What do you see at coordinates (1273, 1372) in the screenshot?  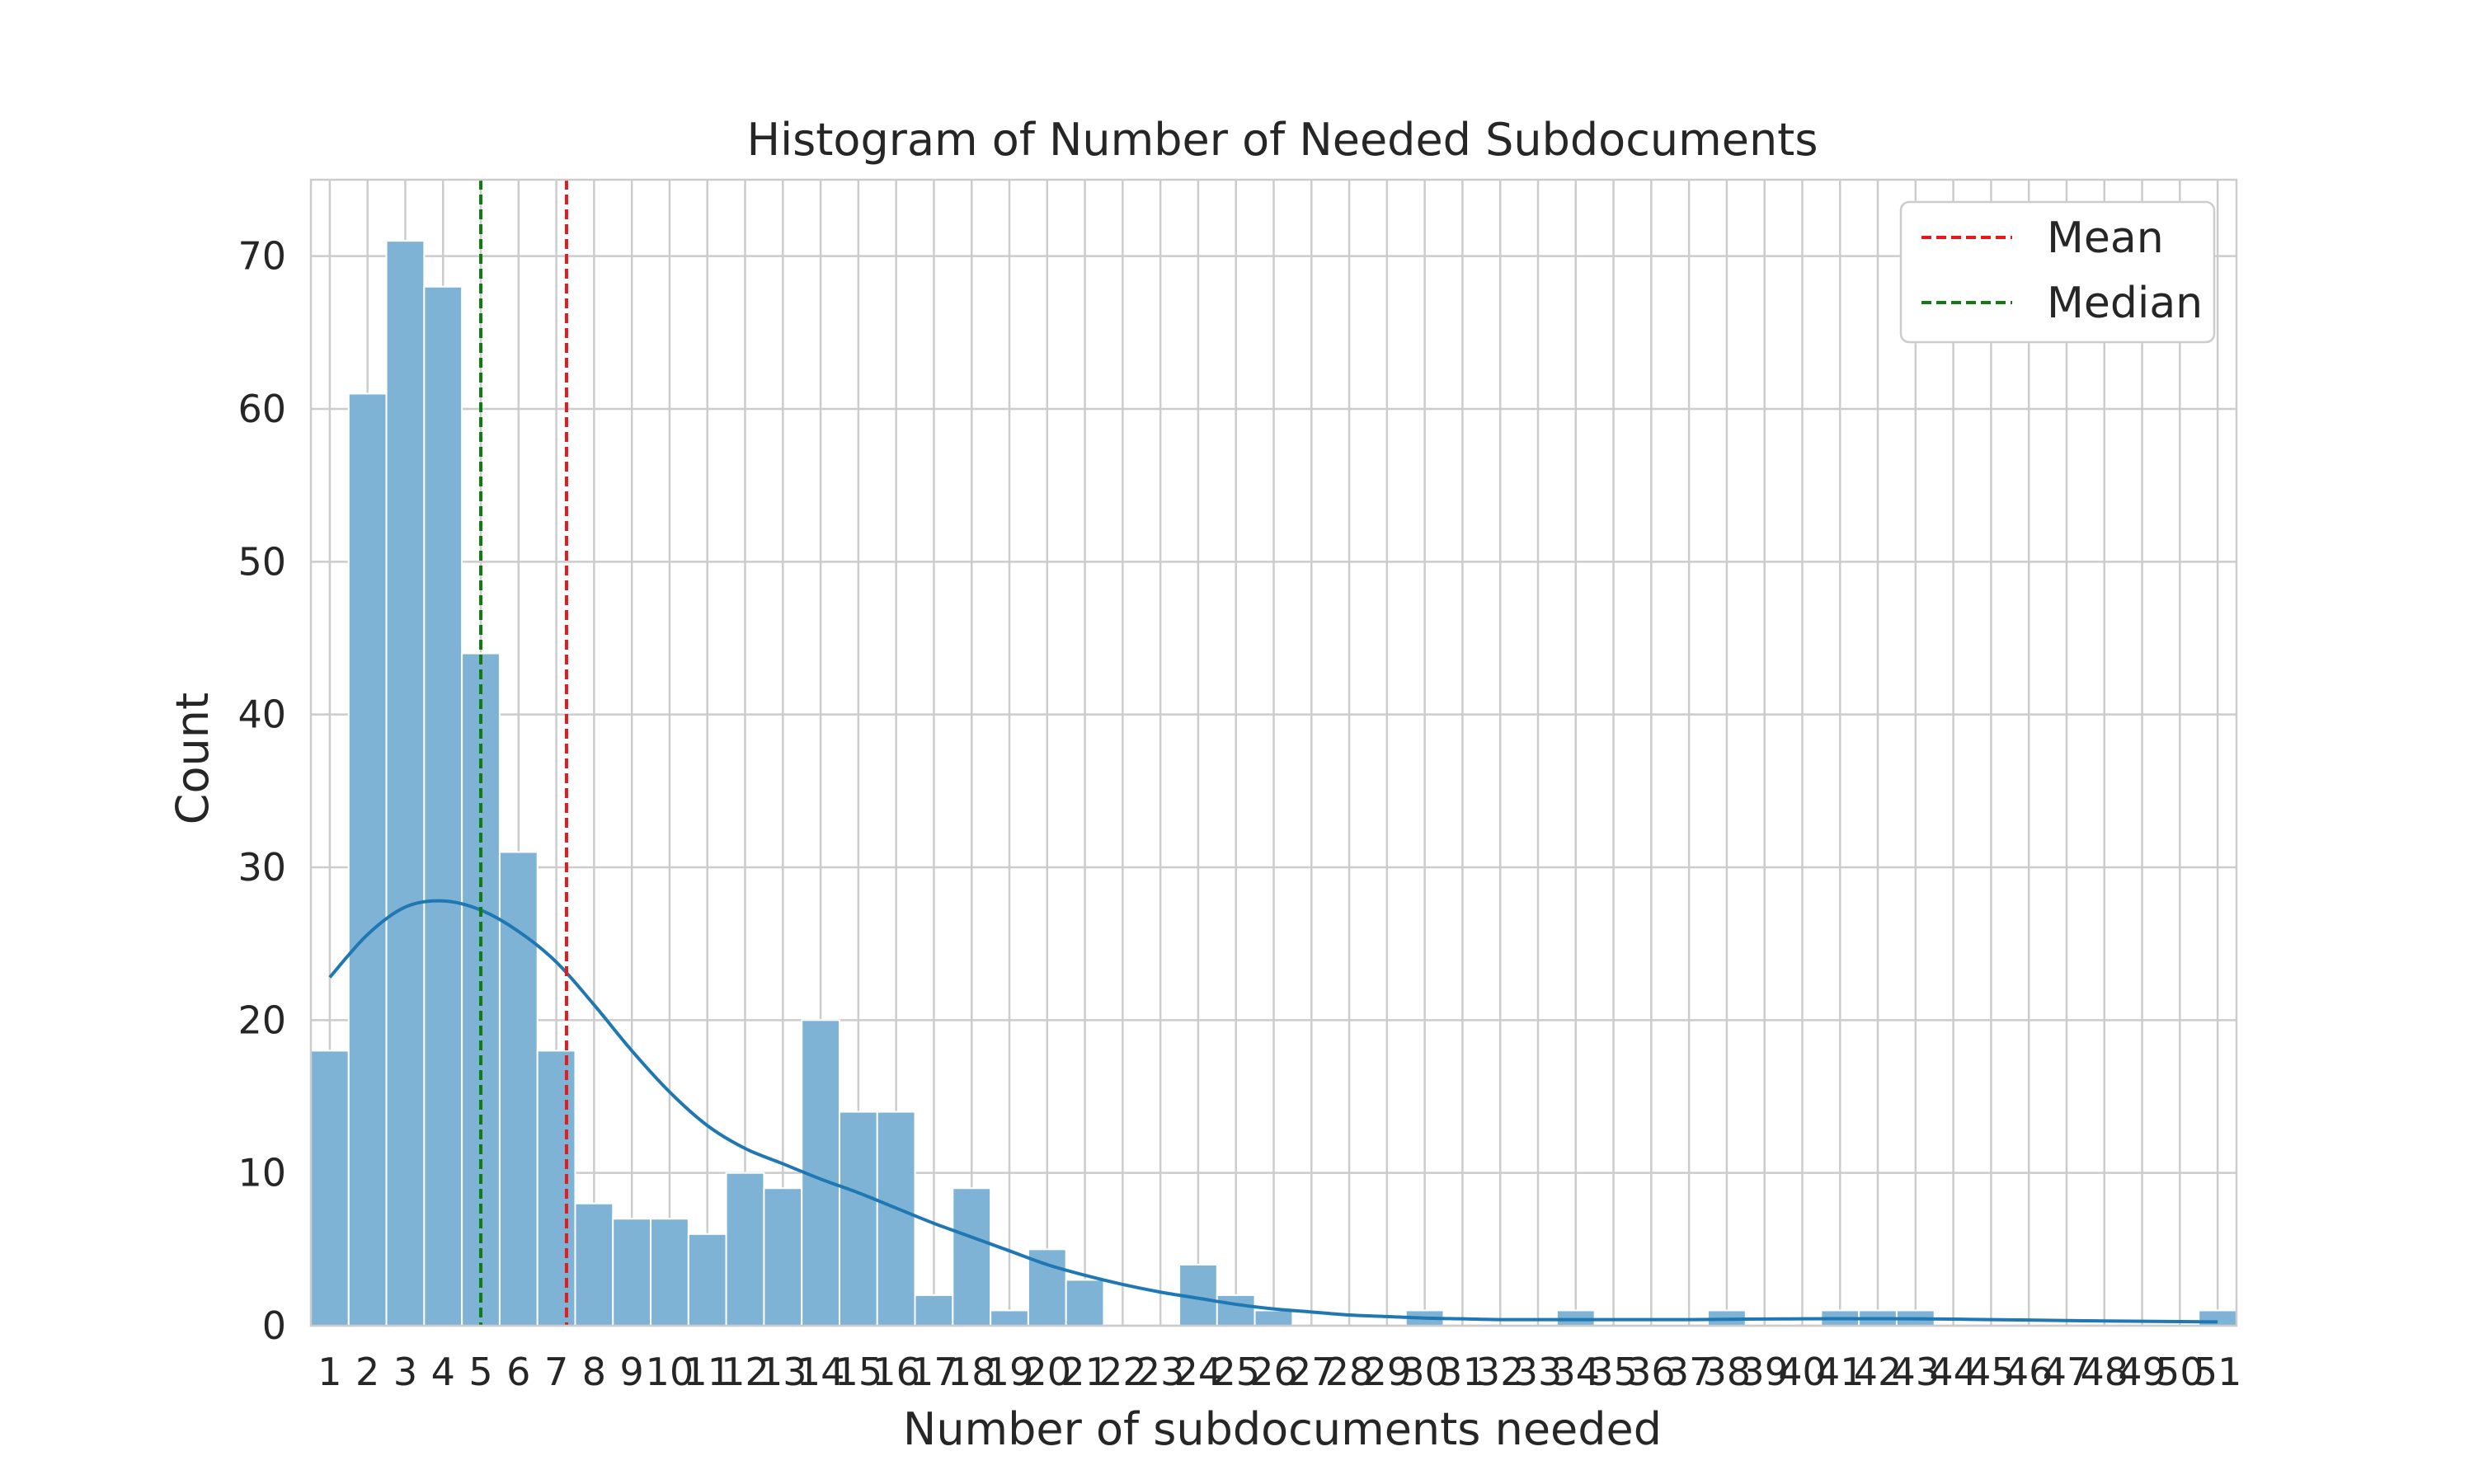 I see `x-tick-label: 26` at bounding box center [1273, 1372].